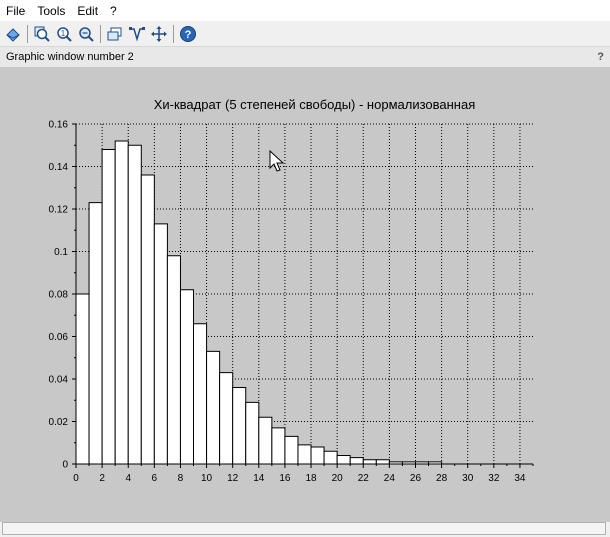 The height and width of the screenshot is (537, 610). Describe the element at coordinates (390, 478) in the screenshot. I see `x-tick-label: 24` at that location.